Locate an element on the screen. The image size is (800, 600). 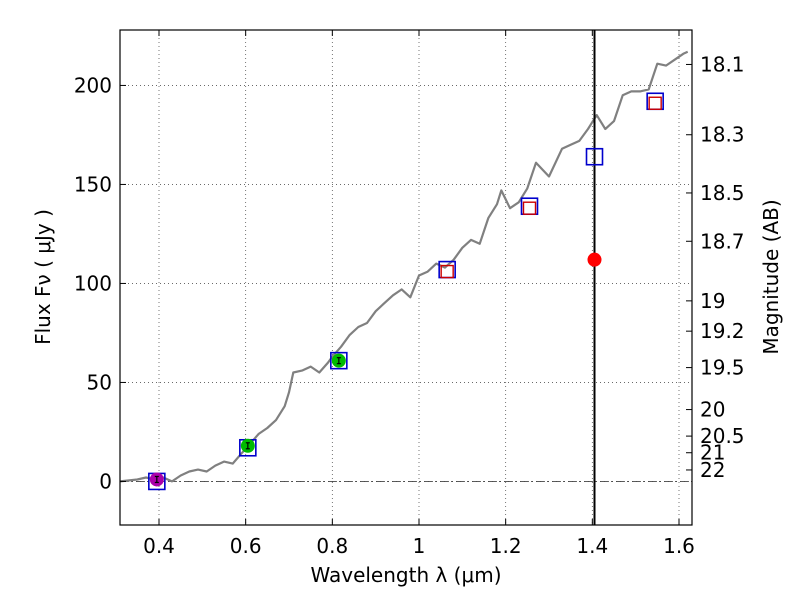
magnitude-tick-label: 18.7 is located at coordinates (722, 241).